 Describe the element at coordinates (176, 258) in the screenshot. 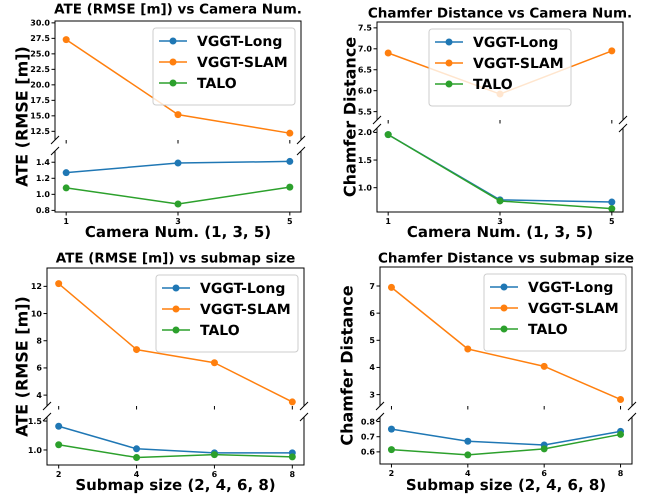

I see `chart-title: ATE (RMSE [m]) vs submap size` at that location.